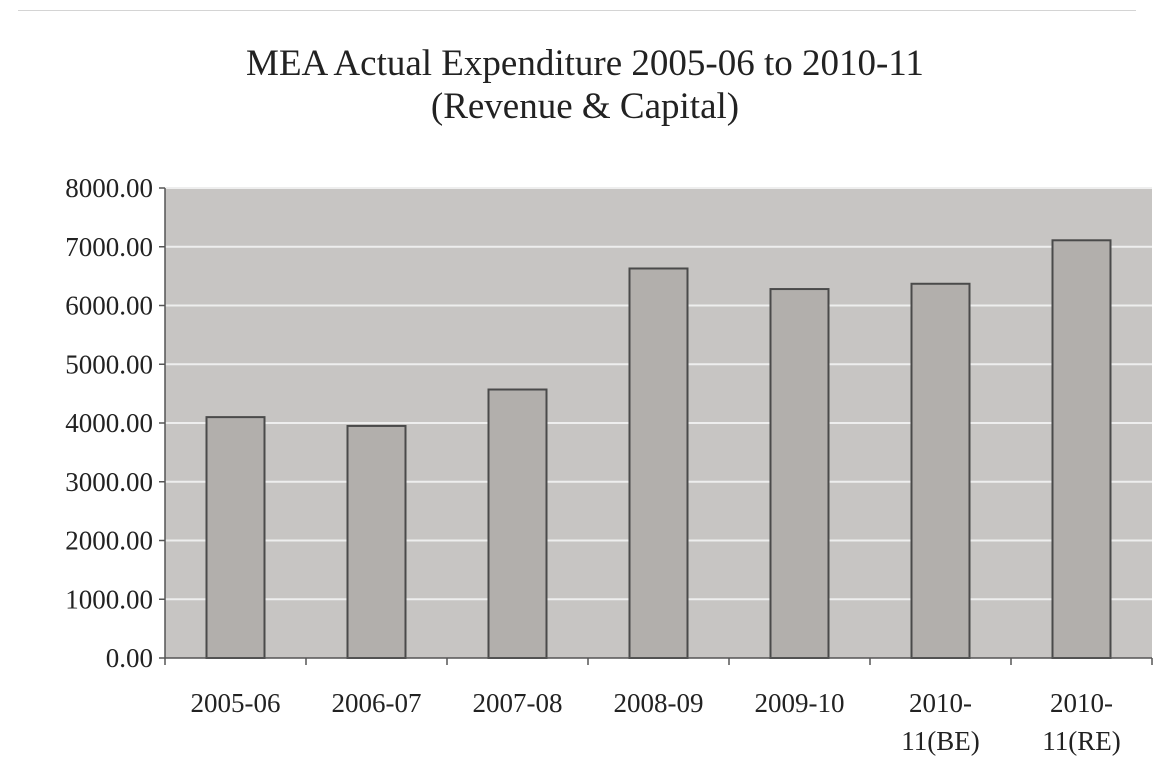  I want to click on x-category-label: 2009-10, so click(800, 703).